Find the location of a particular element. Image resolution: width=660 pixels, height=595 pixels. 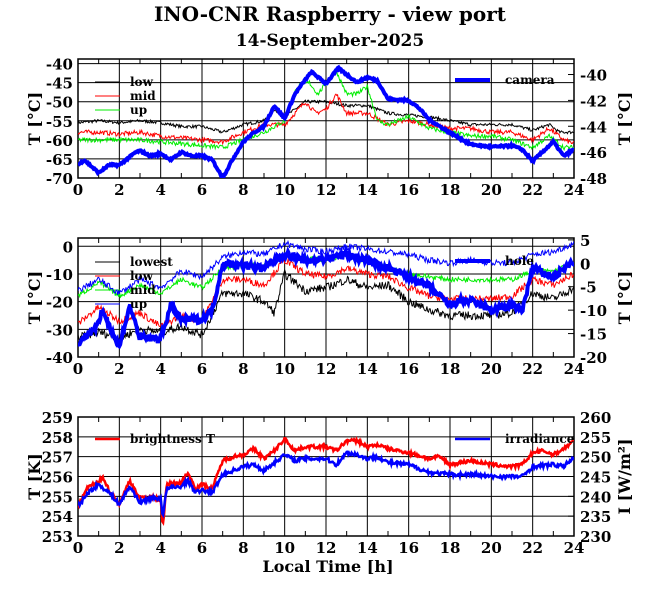

series-line-hole is located at coordinates (326, 296).